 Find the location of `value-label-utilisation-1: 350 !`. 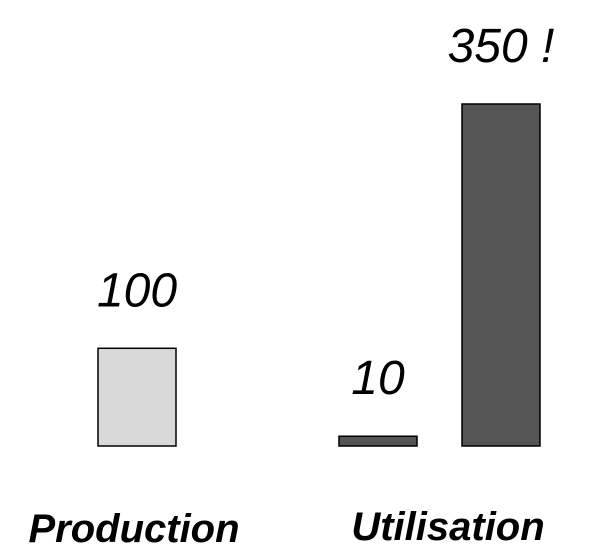

value-label-utilisation-1: 350 ! is located at coordinates (501, 46).